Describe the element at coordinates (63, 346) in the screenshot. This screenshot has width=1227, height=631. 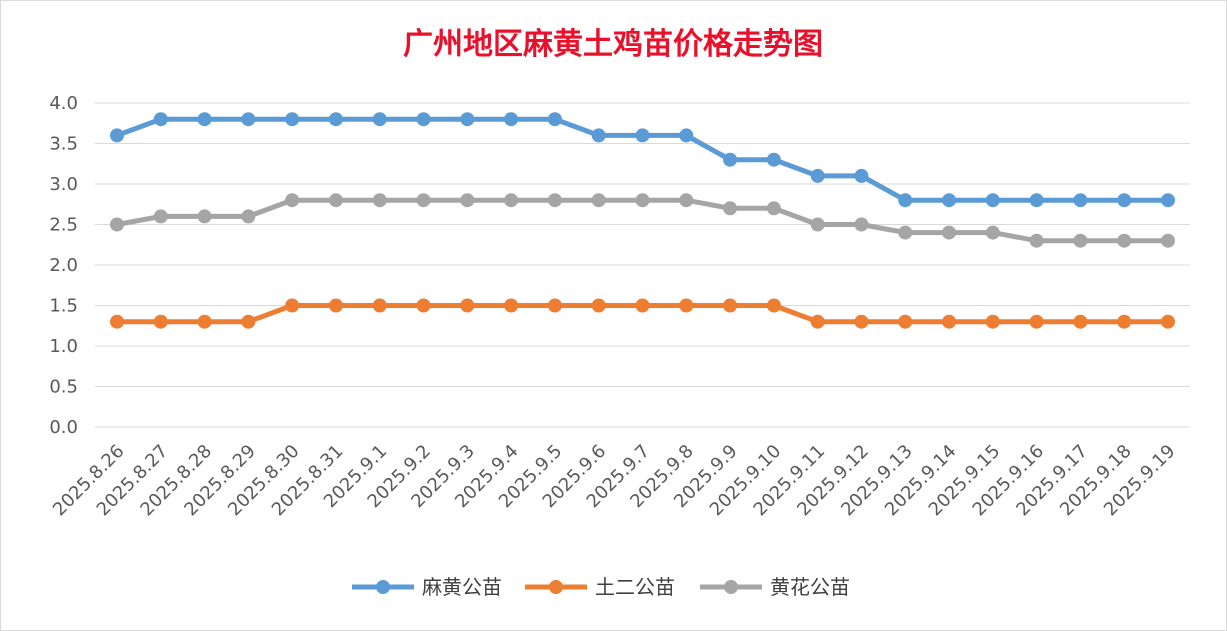
I see `y-tick-label: 1.0` at that location.